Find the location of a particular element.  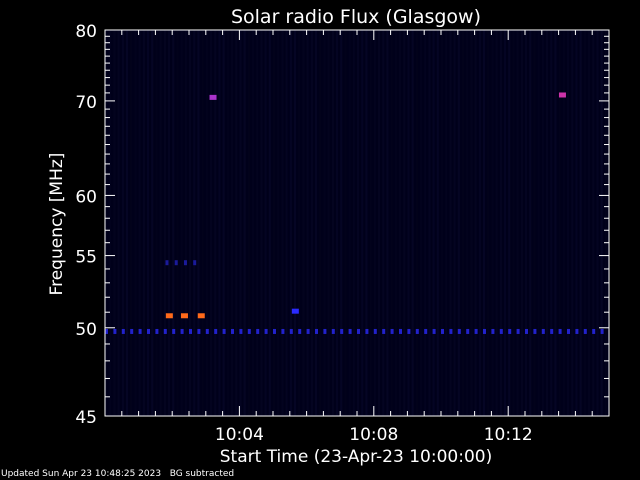

x-tick-label: 10:08 is located at coordinates (373, 435).